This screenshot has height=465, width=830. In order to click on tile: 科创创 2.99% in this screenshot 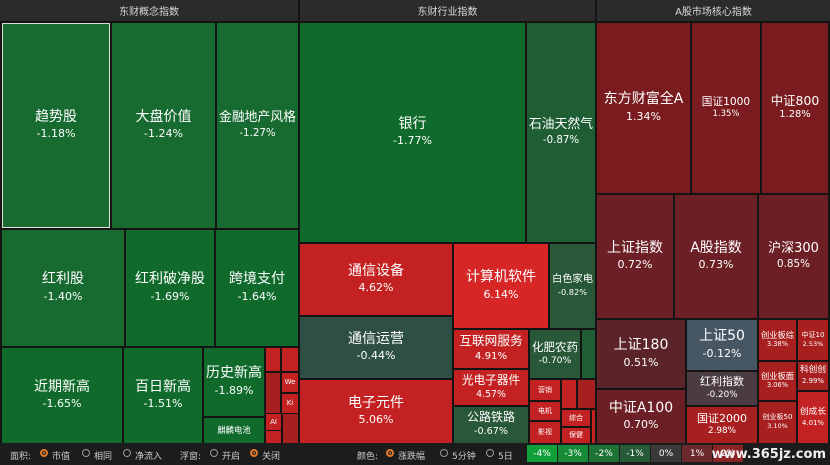, I will do `click(813, 376)`.